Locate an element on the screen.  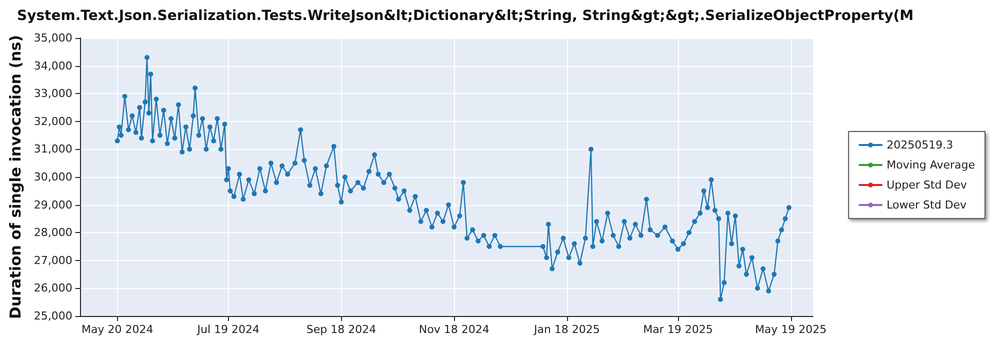
legend-label: Upper Std Dev is located at coordinates (927, 185).